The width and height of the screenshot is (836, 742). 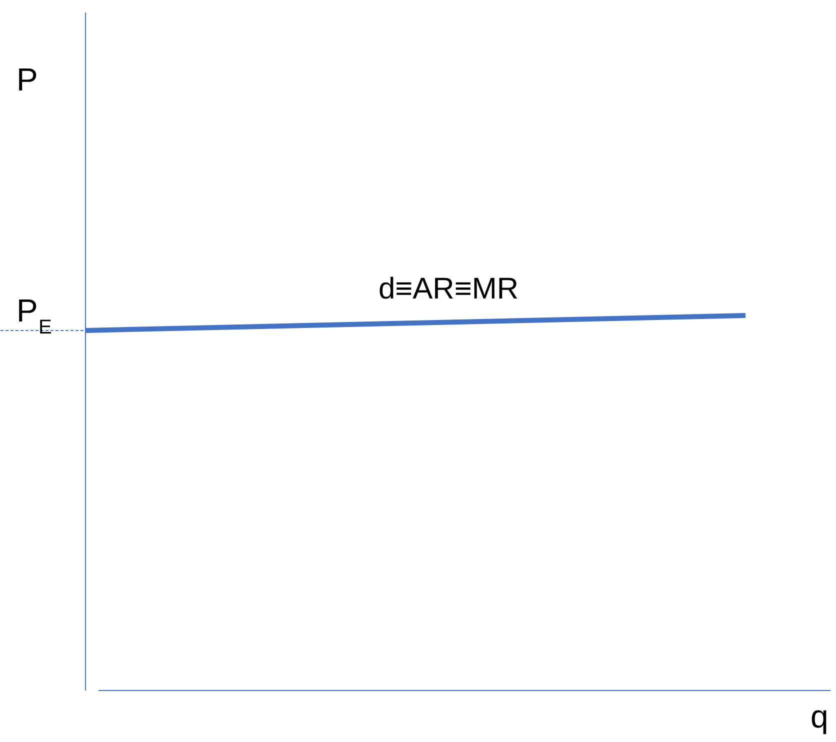 What do you see at coordinates (819, 716) in the screenshot?
I see `x-axis-title: q` at bounding box center [819, 716].